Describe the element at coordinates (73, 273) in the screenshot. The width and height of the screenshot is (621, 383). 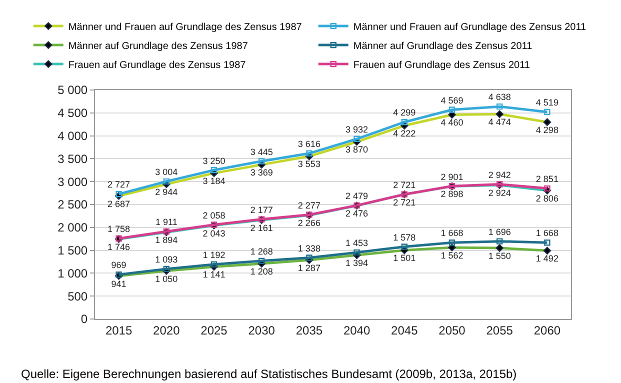
I see `y-tick-label: 1 000` at that location.